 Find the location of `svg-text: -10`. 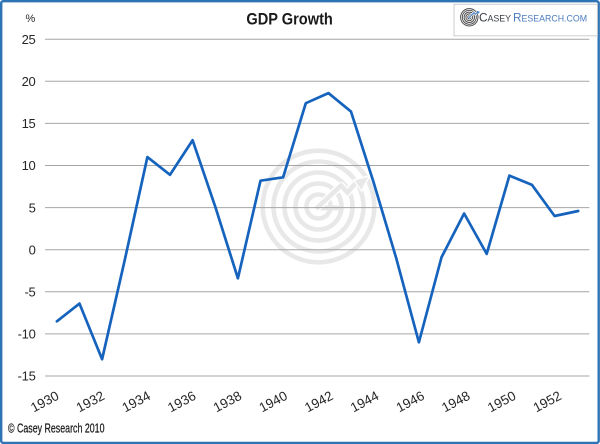

svg-text: -10 is located at coordinates (27, 334).